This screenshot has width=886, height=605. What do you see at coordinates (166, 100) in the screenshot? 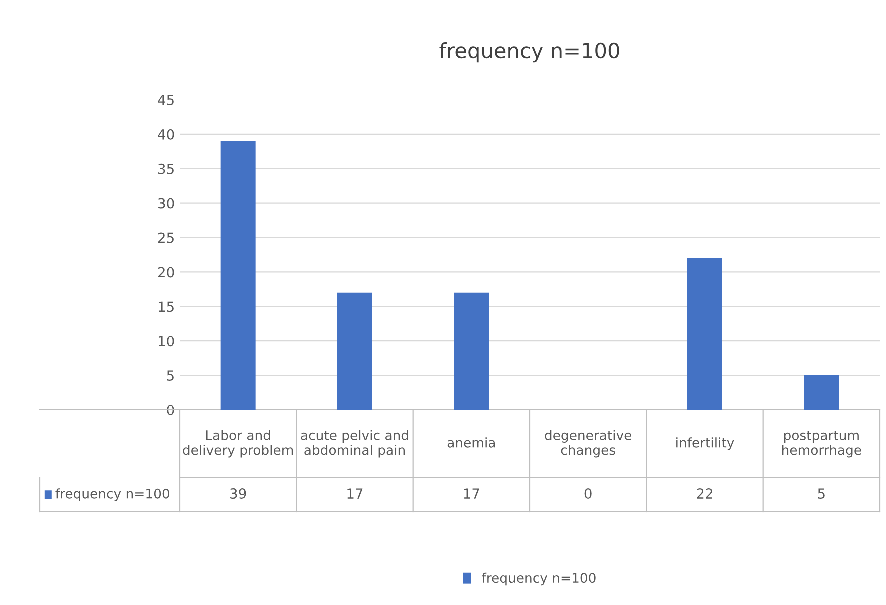
I see `y-tick-label: 45` at bounding box center [166, 100].